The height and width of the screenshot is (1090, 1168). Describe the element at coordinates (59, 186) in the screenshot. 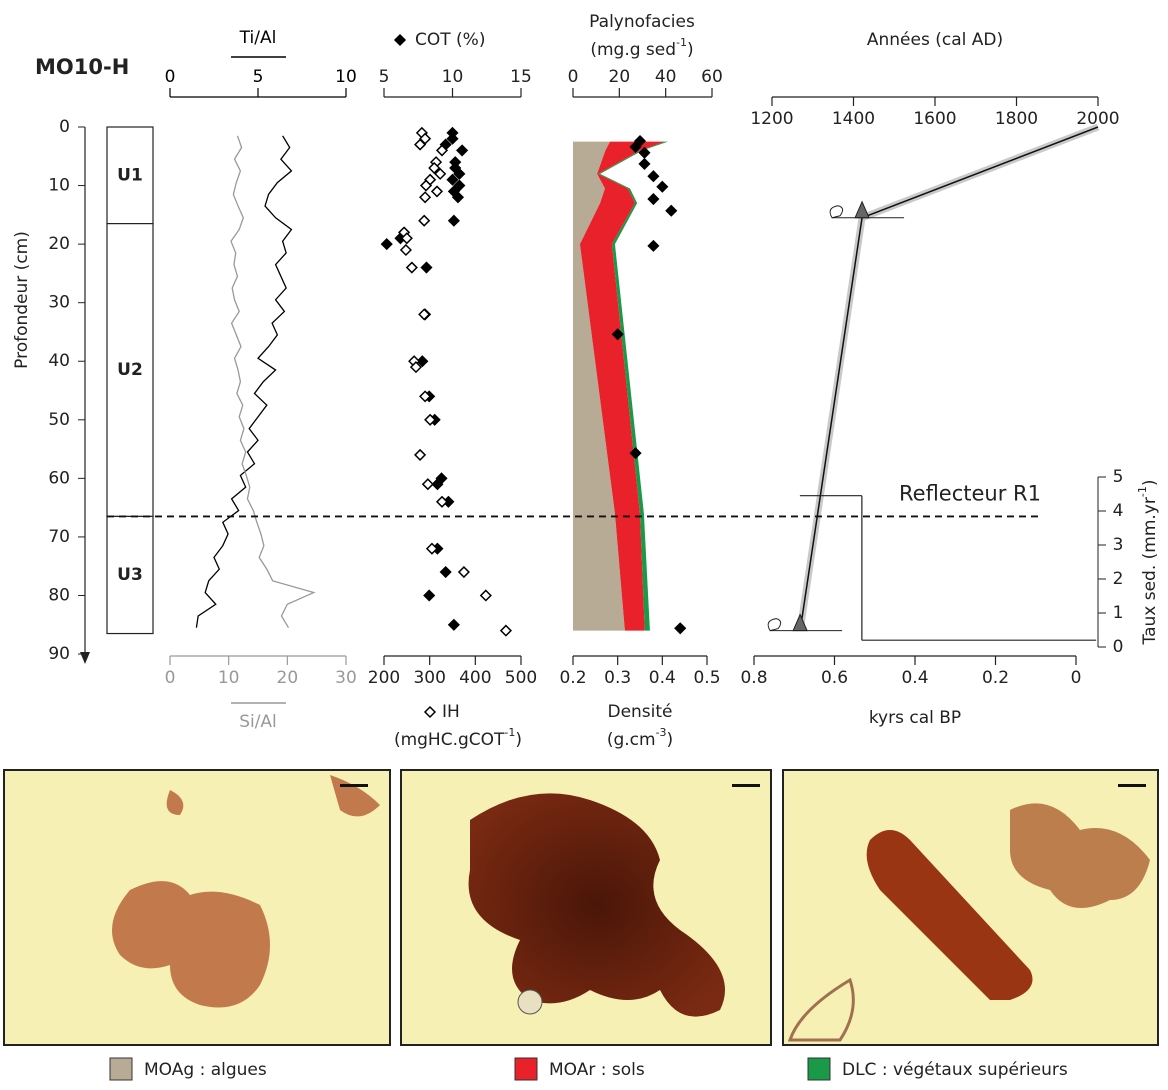

I see `y-tick-label: 10` at that location.